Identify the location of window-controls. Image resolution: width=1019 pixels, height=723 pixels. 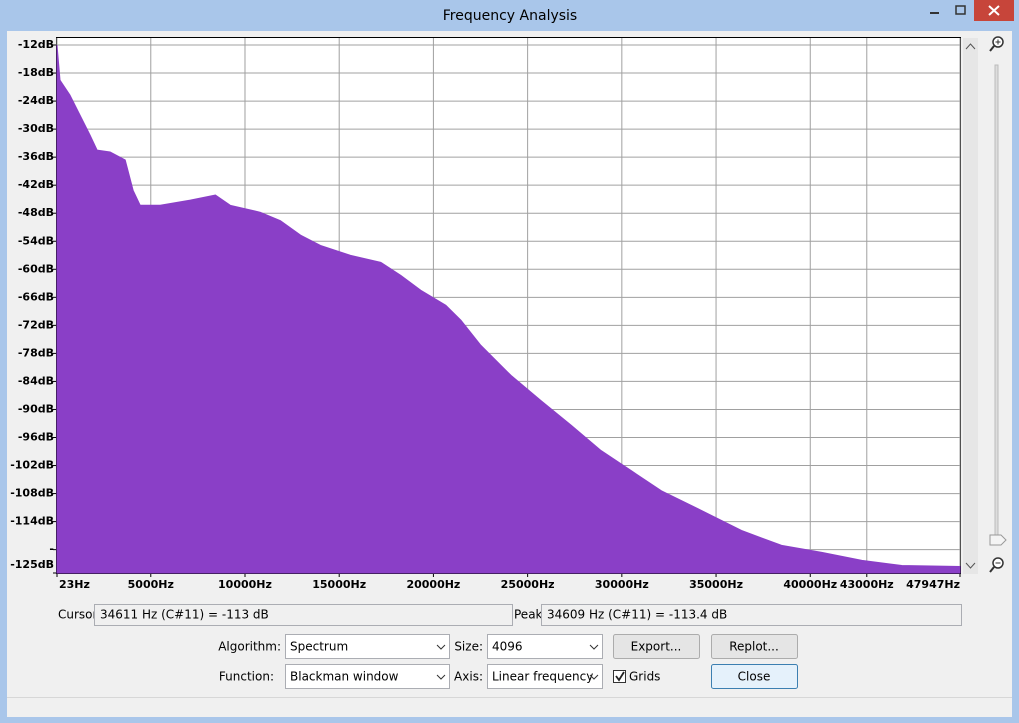
(972, 10).